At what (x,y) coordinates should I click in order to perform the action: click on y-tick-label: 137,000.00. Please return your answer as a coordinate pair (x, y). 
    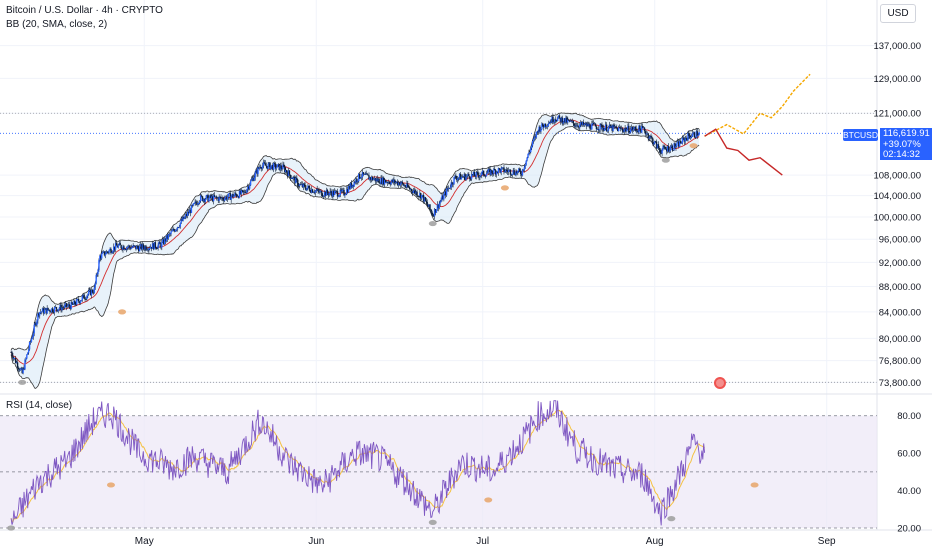
    Looking at the image, I should click on (897, 46).